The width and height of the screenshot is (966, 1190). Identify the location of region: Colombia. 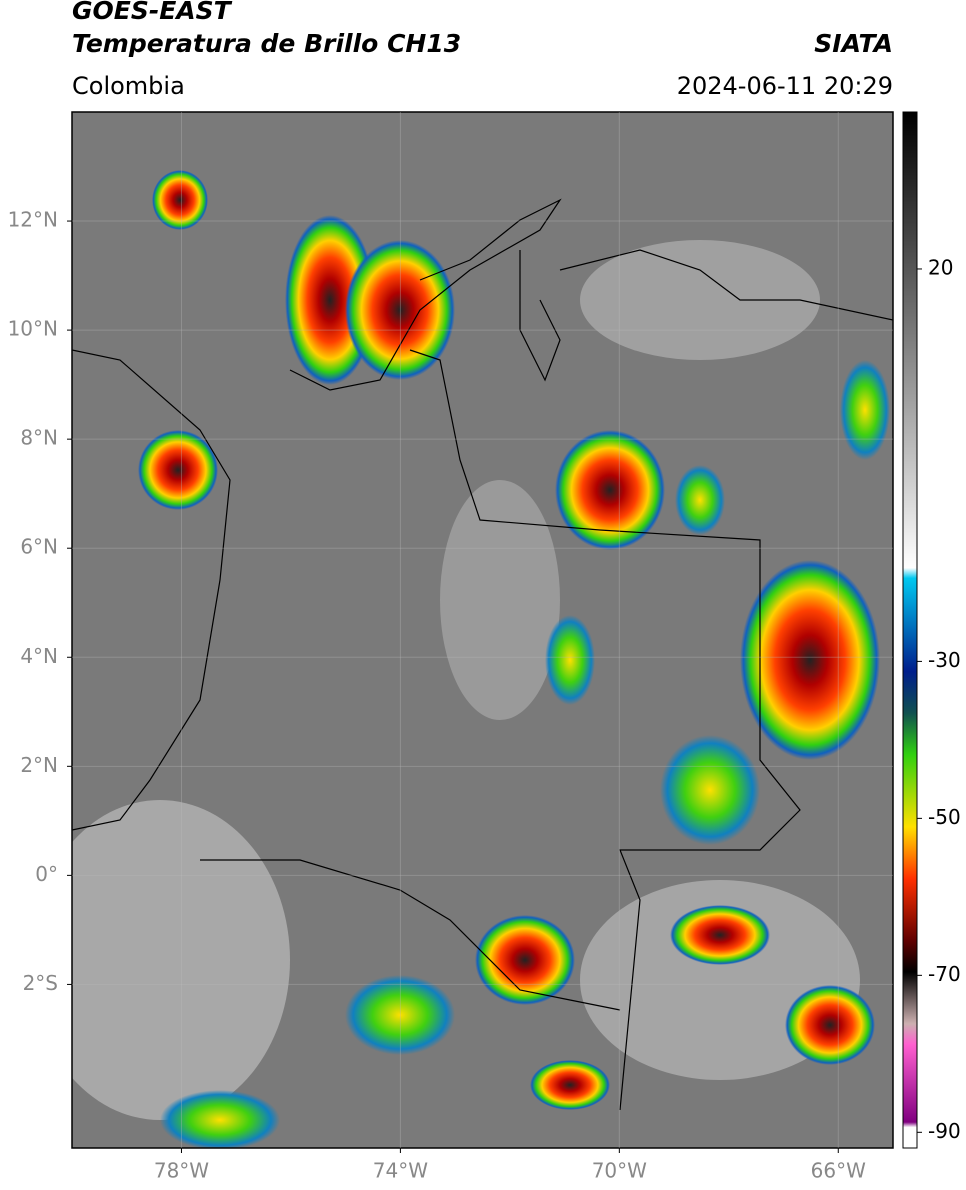
(128, 86).